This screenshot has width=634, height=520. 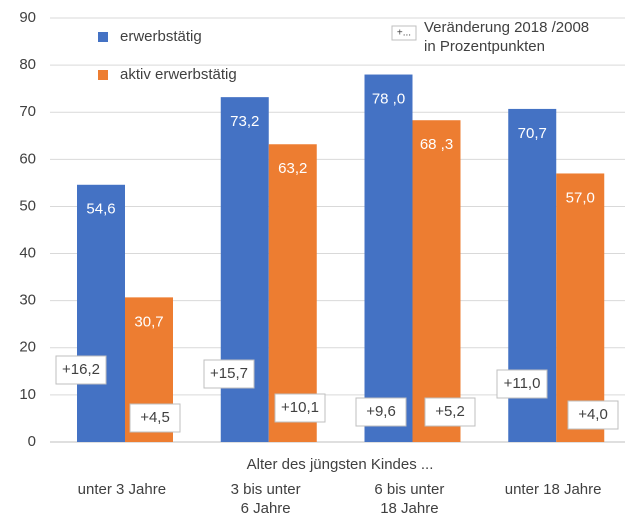 What do you see at coordinates (388, 99) in the screenshot?
I see `value-label: 78 ,0` at bounding box center [388, 99].